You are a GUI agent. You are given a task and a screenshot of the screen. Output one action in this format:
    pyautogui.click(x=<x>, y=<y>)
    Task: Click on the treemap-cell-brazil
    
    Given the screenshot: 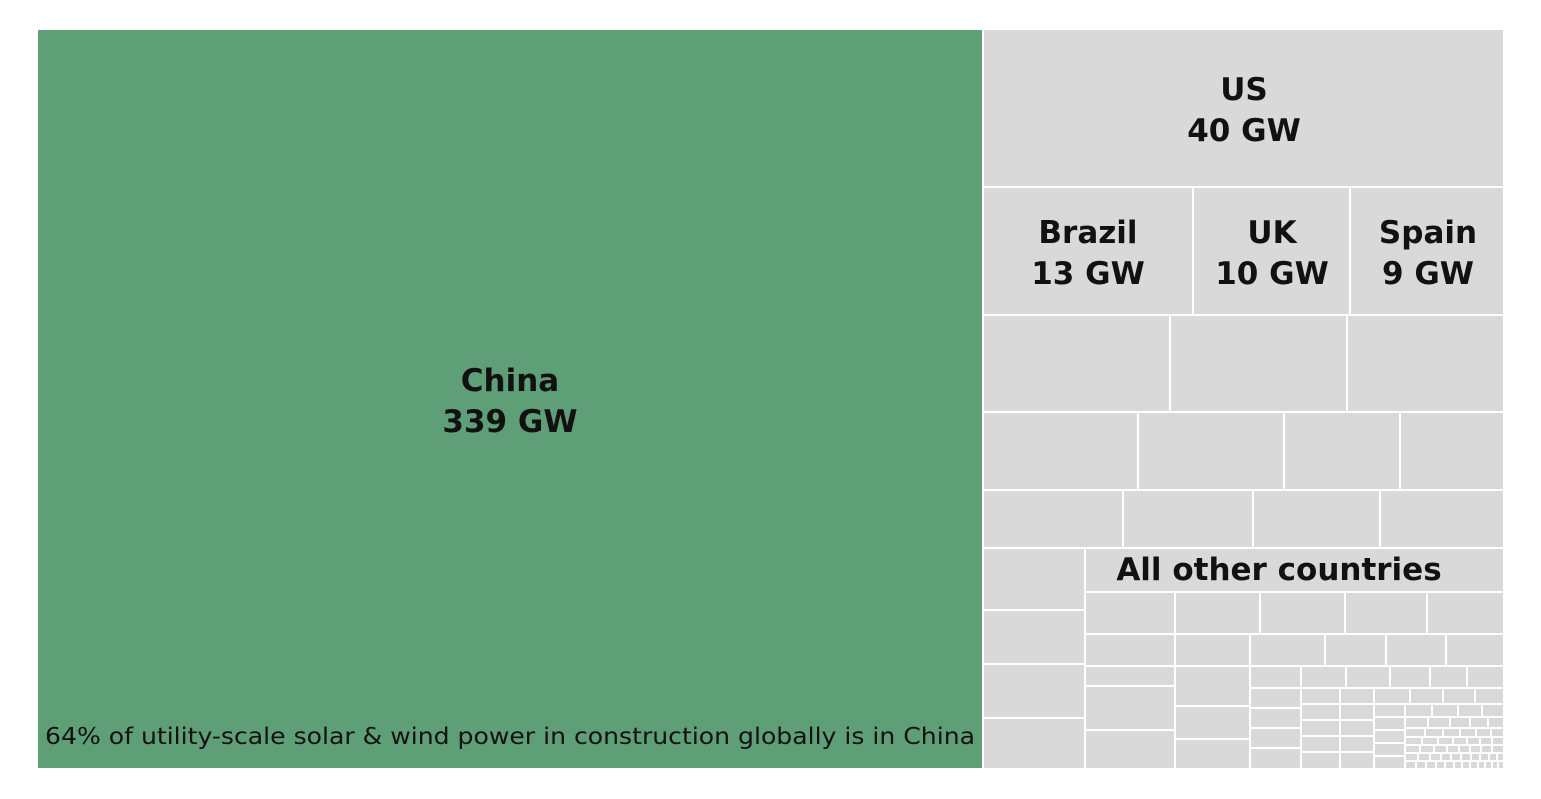 What is the action you would take?
    pyautogui.click(x=1088, y=251)
    